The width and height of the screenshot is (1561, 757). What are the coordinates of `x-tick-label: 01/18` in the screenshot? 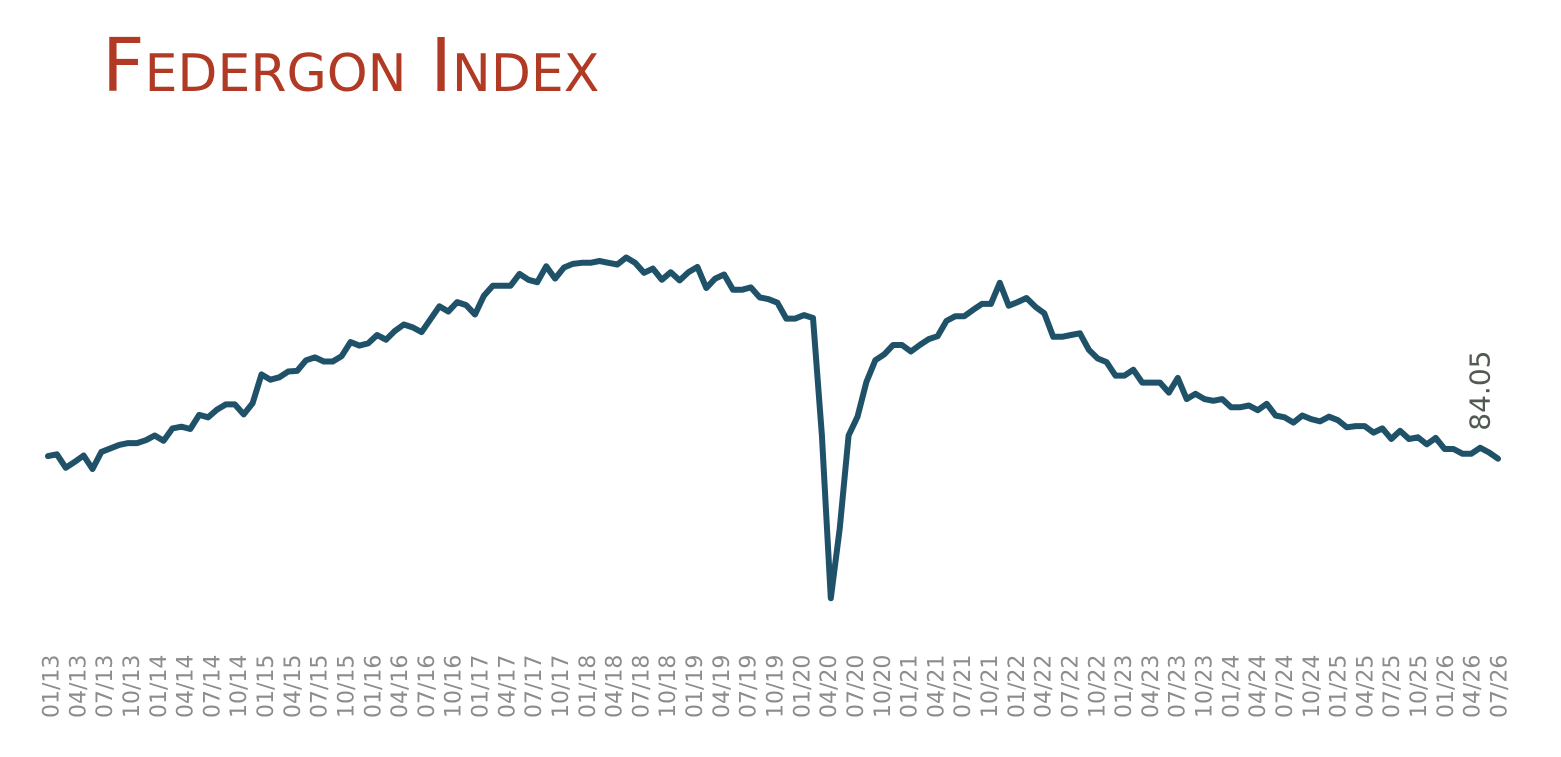 It's located at (588, 686).